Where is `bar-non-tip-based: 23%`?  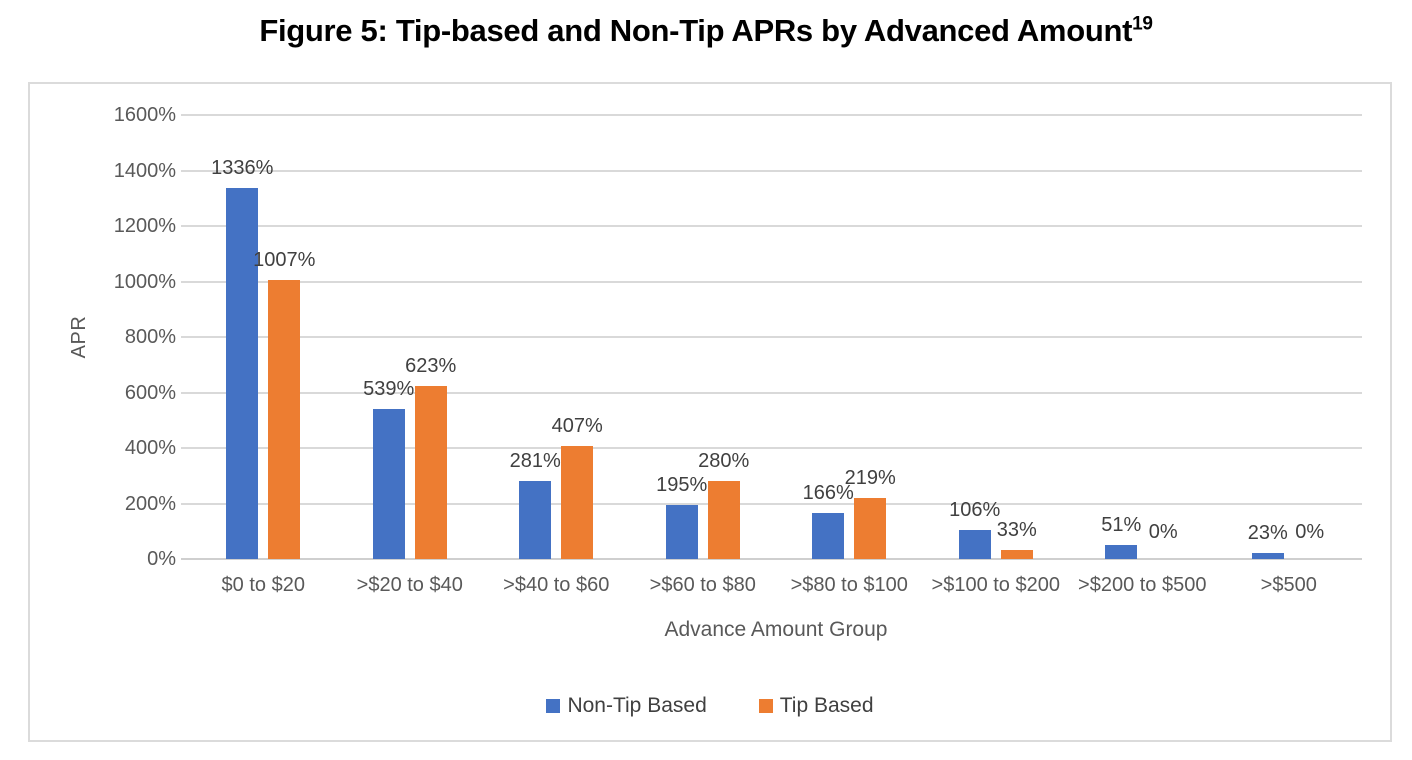
bar-non-tip-based: 23% is located at coordinates (1268, 337).